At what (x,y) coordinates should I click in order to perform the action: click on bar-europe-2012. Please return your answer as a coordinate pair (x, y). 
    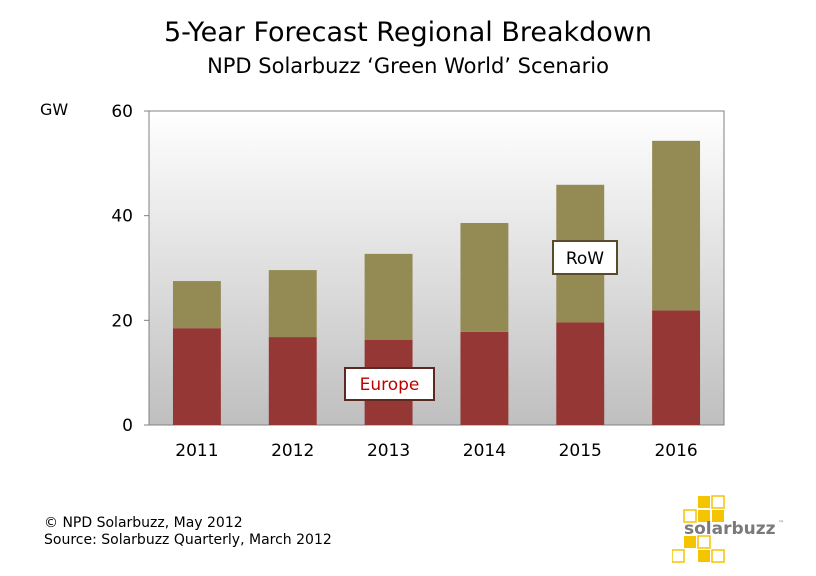
    Looking at the image, I should click on (292, 381).